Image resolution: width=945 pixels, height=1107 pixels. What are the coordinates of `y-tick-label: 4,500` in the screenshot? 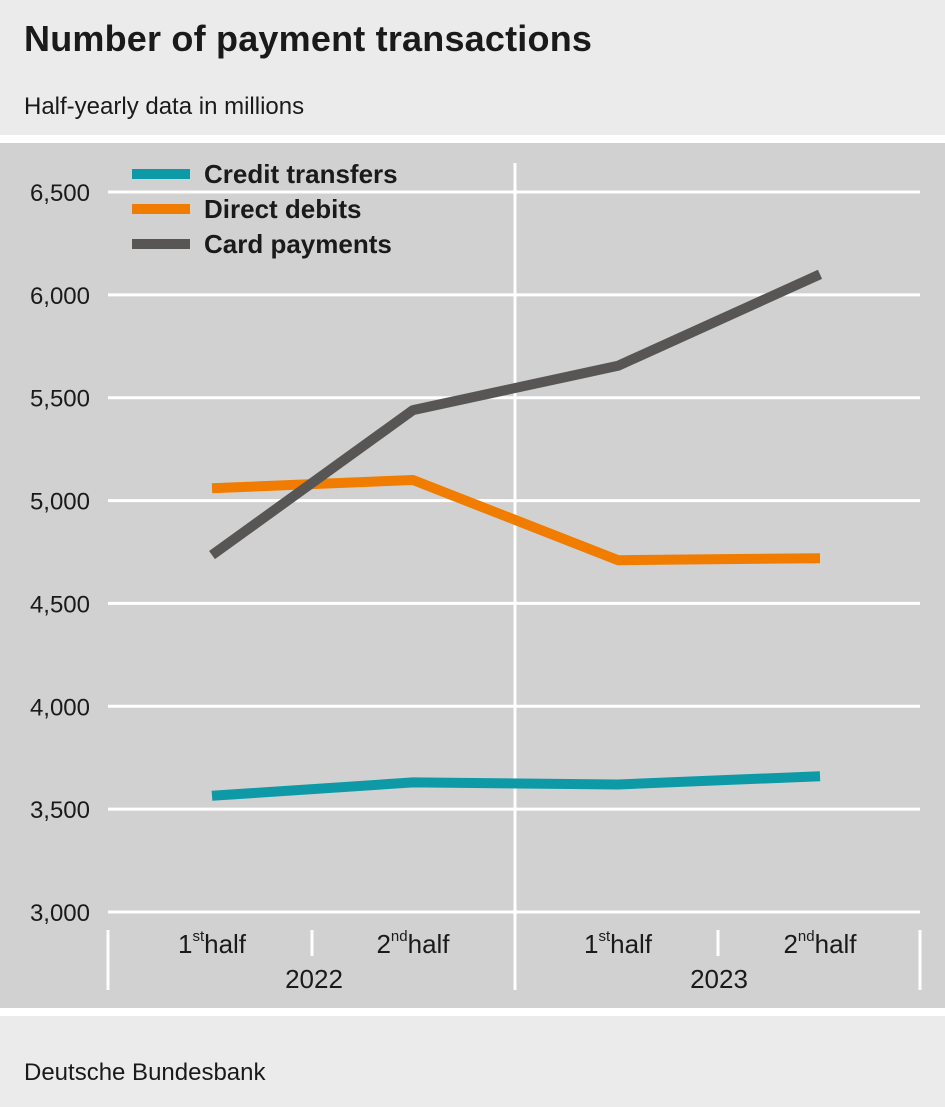 It's located at (60, 604).